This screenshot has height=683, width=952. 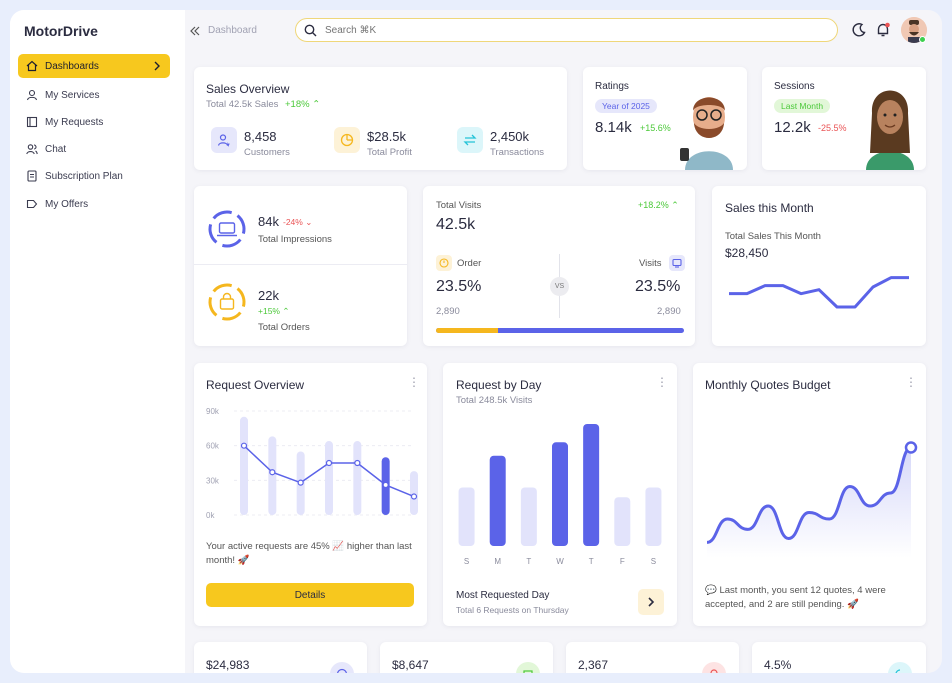 I want to click on breadcrumb-label: Dashboard, so click(x=232, y=30).